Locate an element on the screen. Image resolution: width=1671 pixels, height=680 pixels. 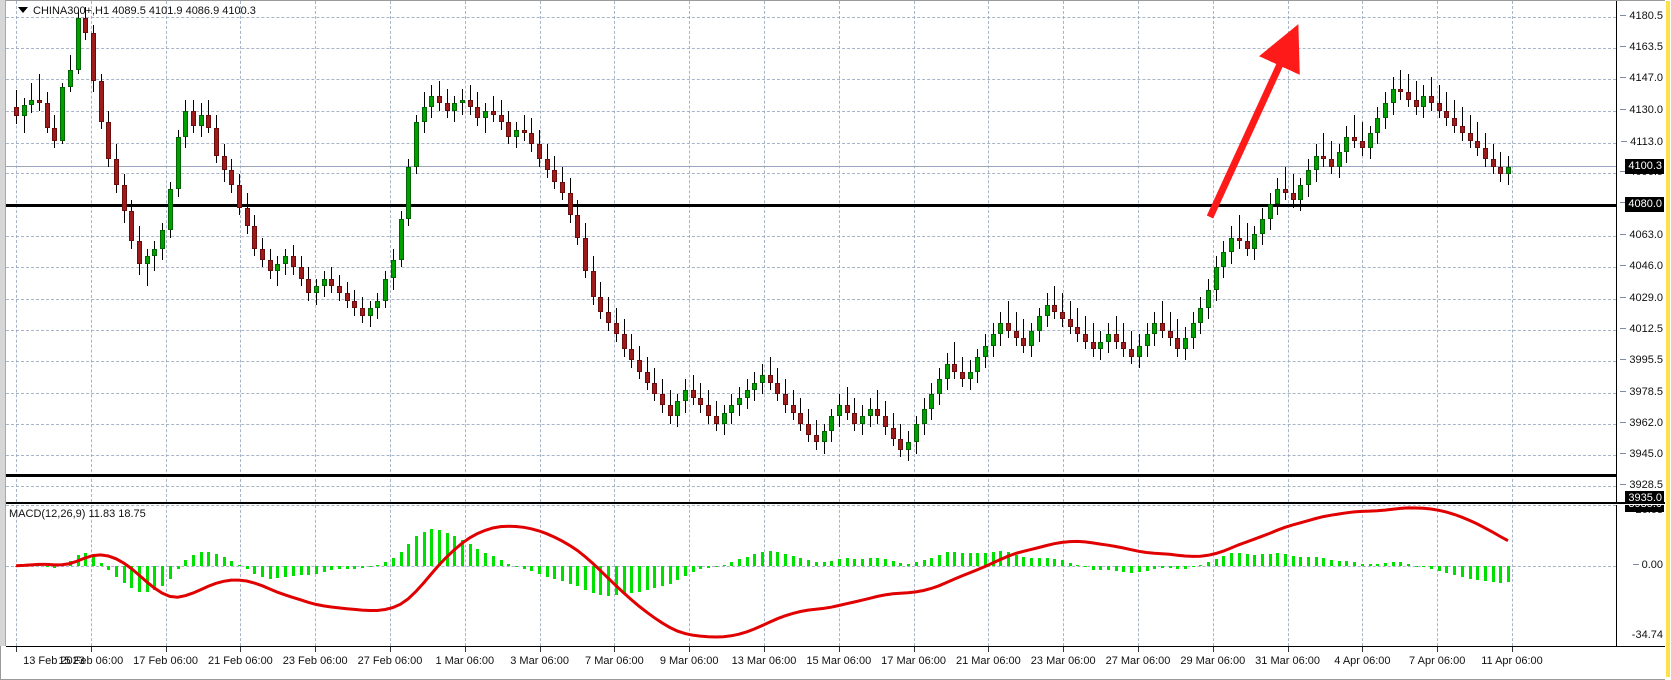
time-axis-label: 31 Mar 06:00 is located at coordinates (1288, 661).